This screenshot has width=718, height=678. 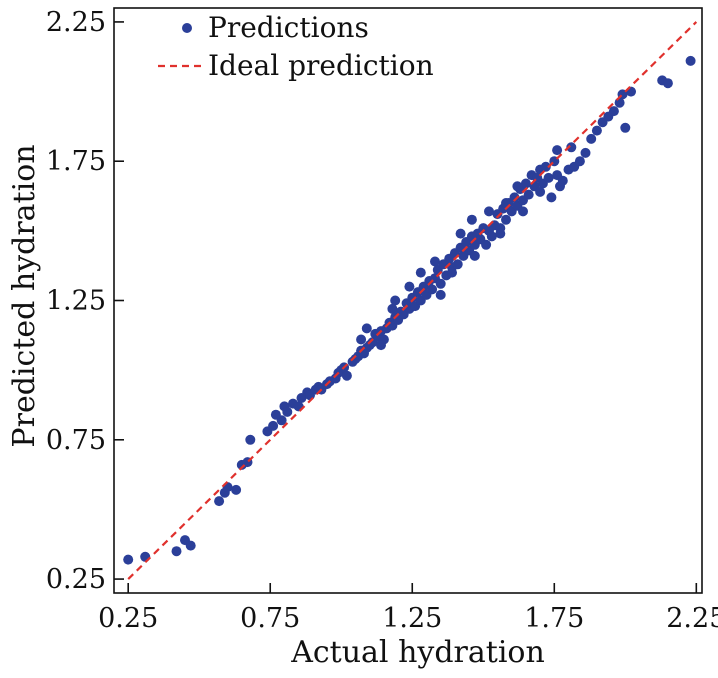 I want to click on x-tick-label: 1.75, so click(x=554, y=618).